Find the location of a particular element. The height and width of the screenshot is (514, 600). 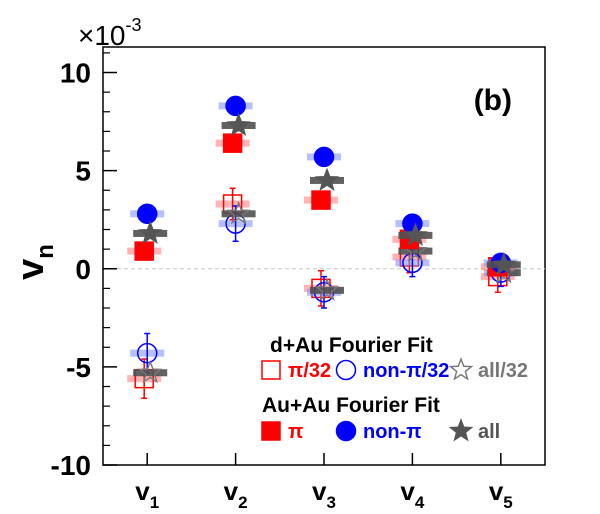

legend-label: all/32 is located at coordinates (503, 371).